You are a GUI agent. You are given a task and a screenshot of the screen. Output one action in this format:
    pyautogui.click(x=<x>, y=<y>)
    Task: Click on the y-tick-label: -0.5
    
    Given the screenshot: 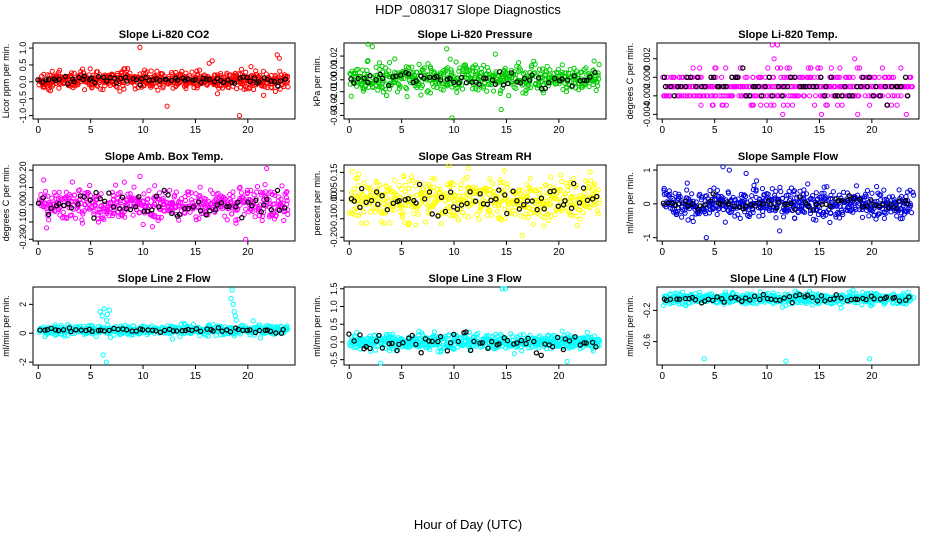 What is the action you would take?
    pyautogui.click(x=23, y=99)
    